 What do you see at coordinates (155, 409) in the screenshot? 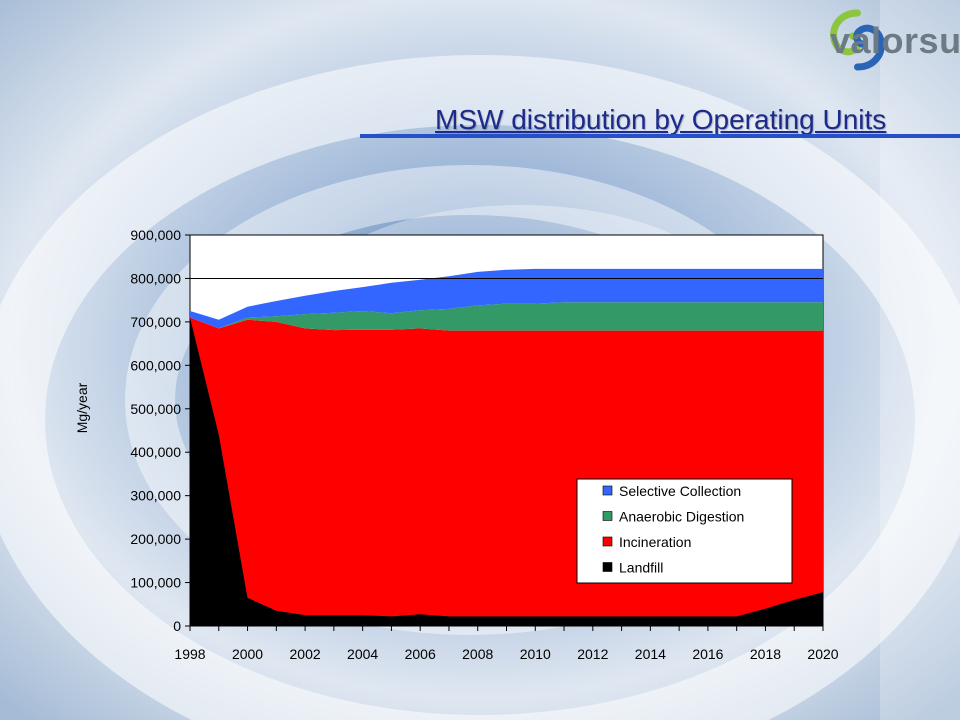
I see `y-tick-label: 500,000` at bounding box center [155, 409].